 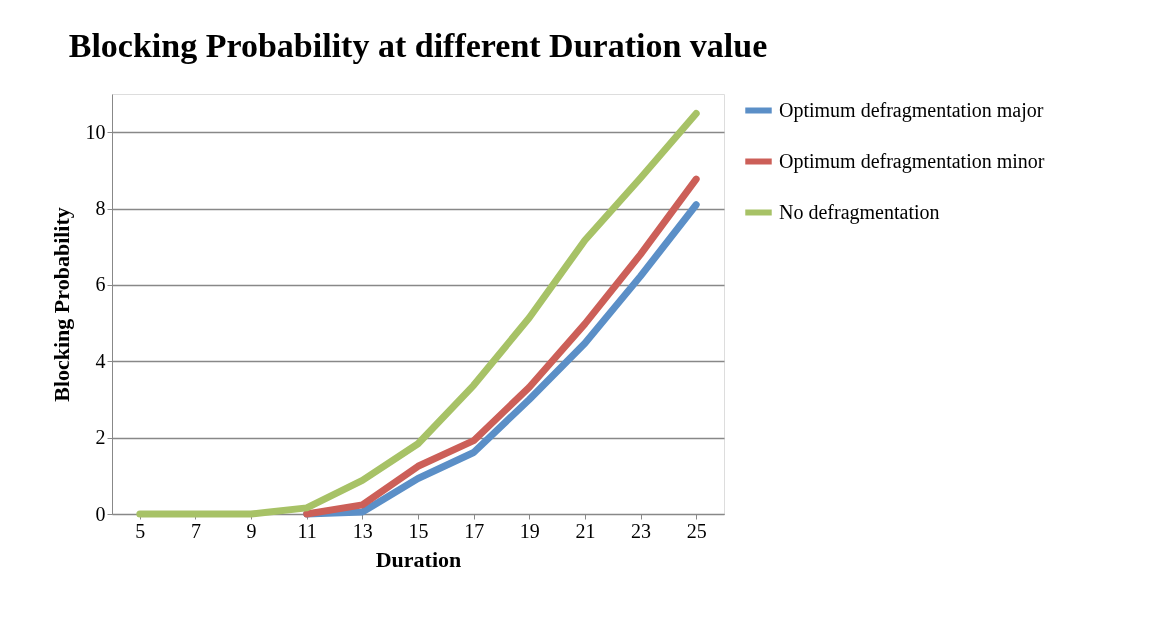 I want to click on x-tick-label: 7, so click(x=195, y=530).